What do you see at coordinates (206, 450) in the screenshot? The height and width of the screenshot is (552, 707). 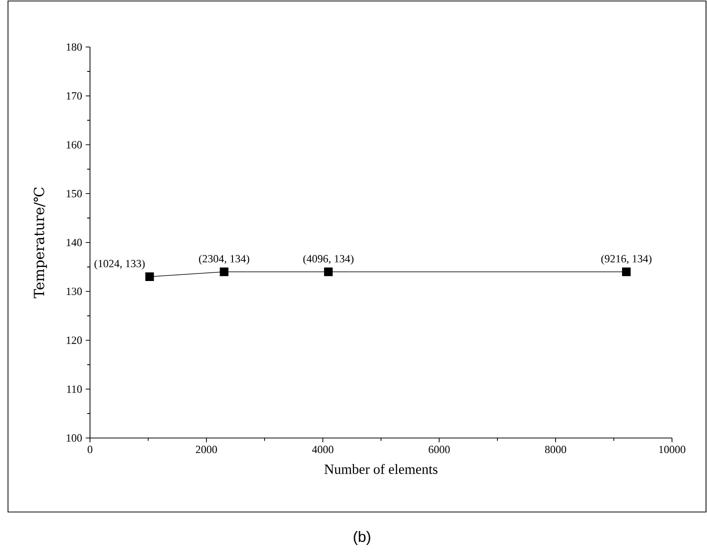 I see `x-tick-label: 2000` at bounding box center [206, 450].